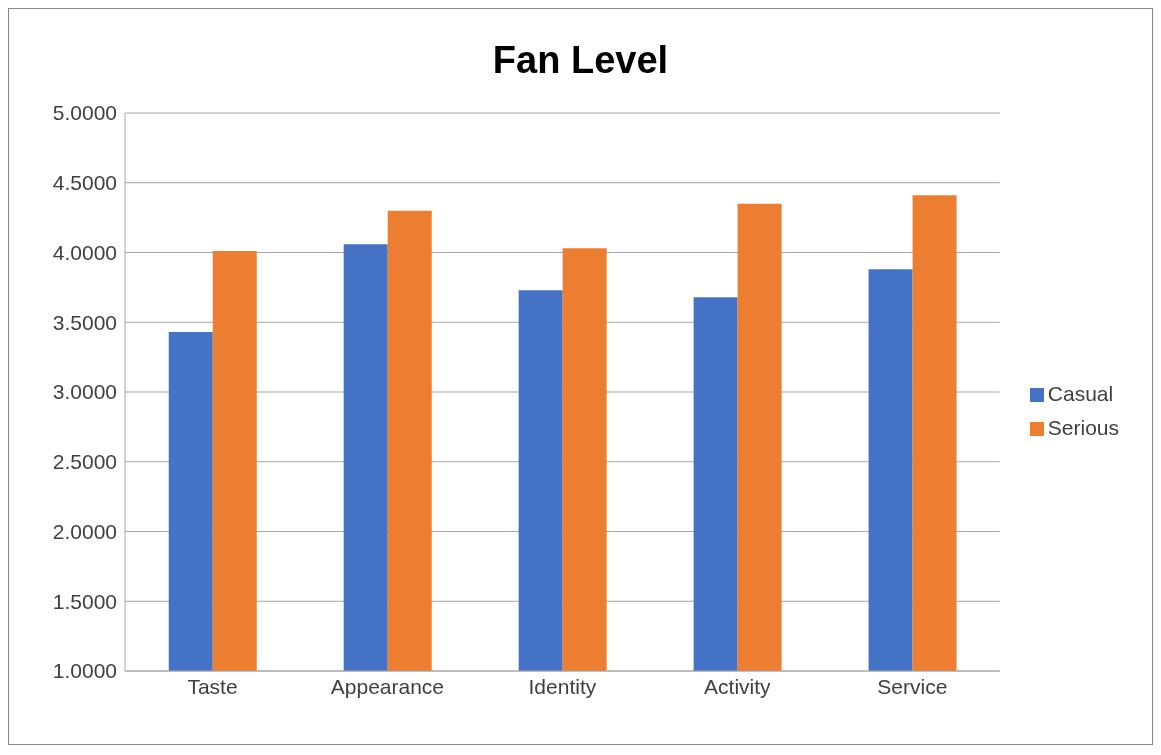  What do you see at coordinates (84, 671) in the screenshot?
I see `y-tick-label: 1.0000` at bounding box center [84, 671].